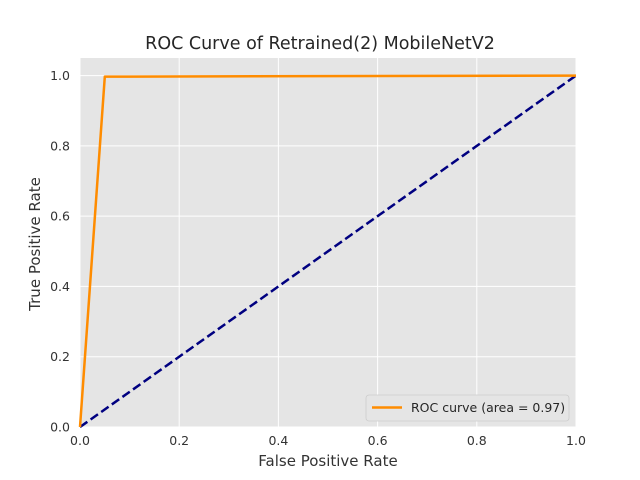 The image size is (640, 480). I want to click on legend-box, so click(467, 408).